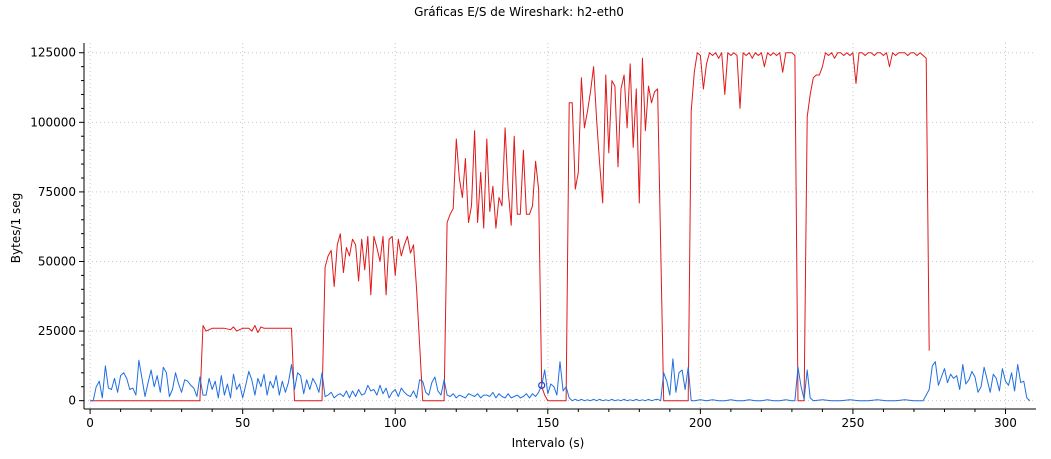 This screenshot has width=1051, height=459. Describe the element at coordinates (57, 192) in the screenshot. I see `y-tick-label: 75000` at that location.